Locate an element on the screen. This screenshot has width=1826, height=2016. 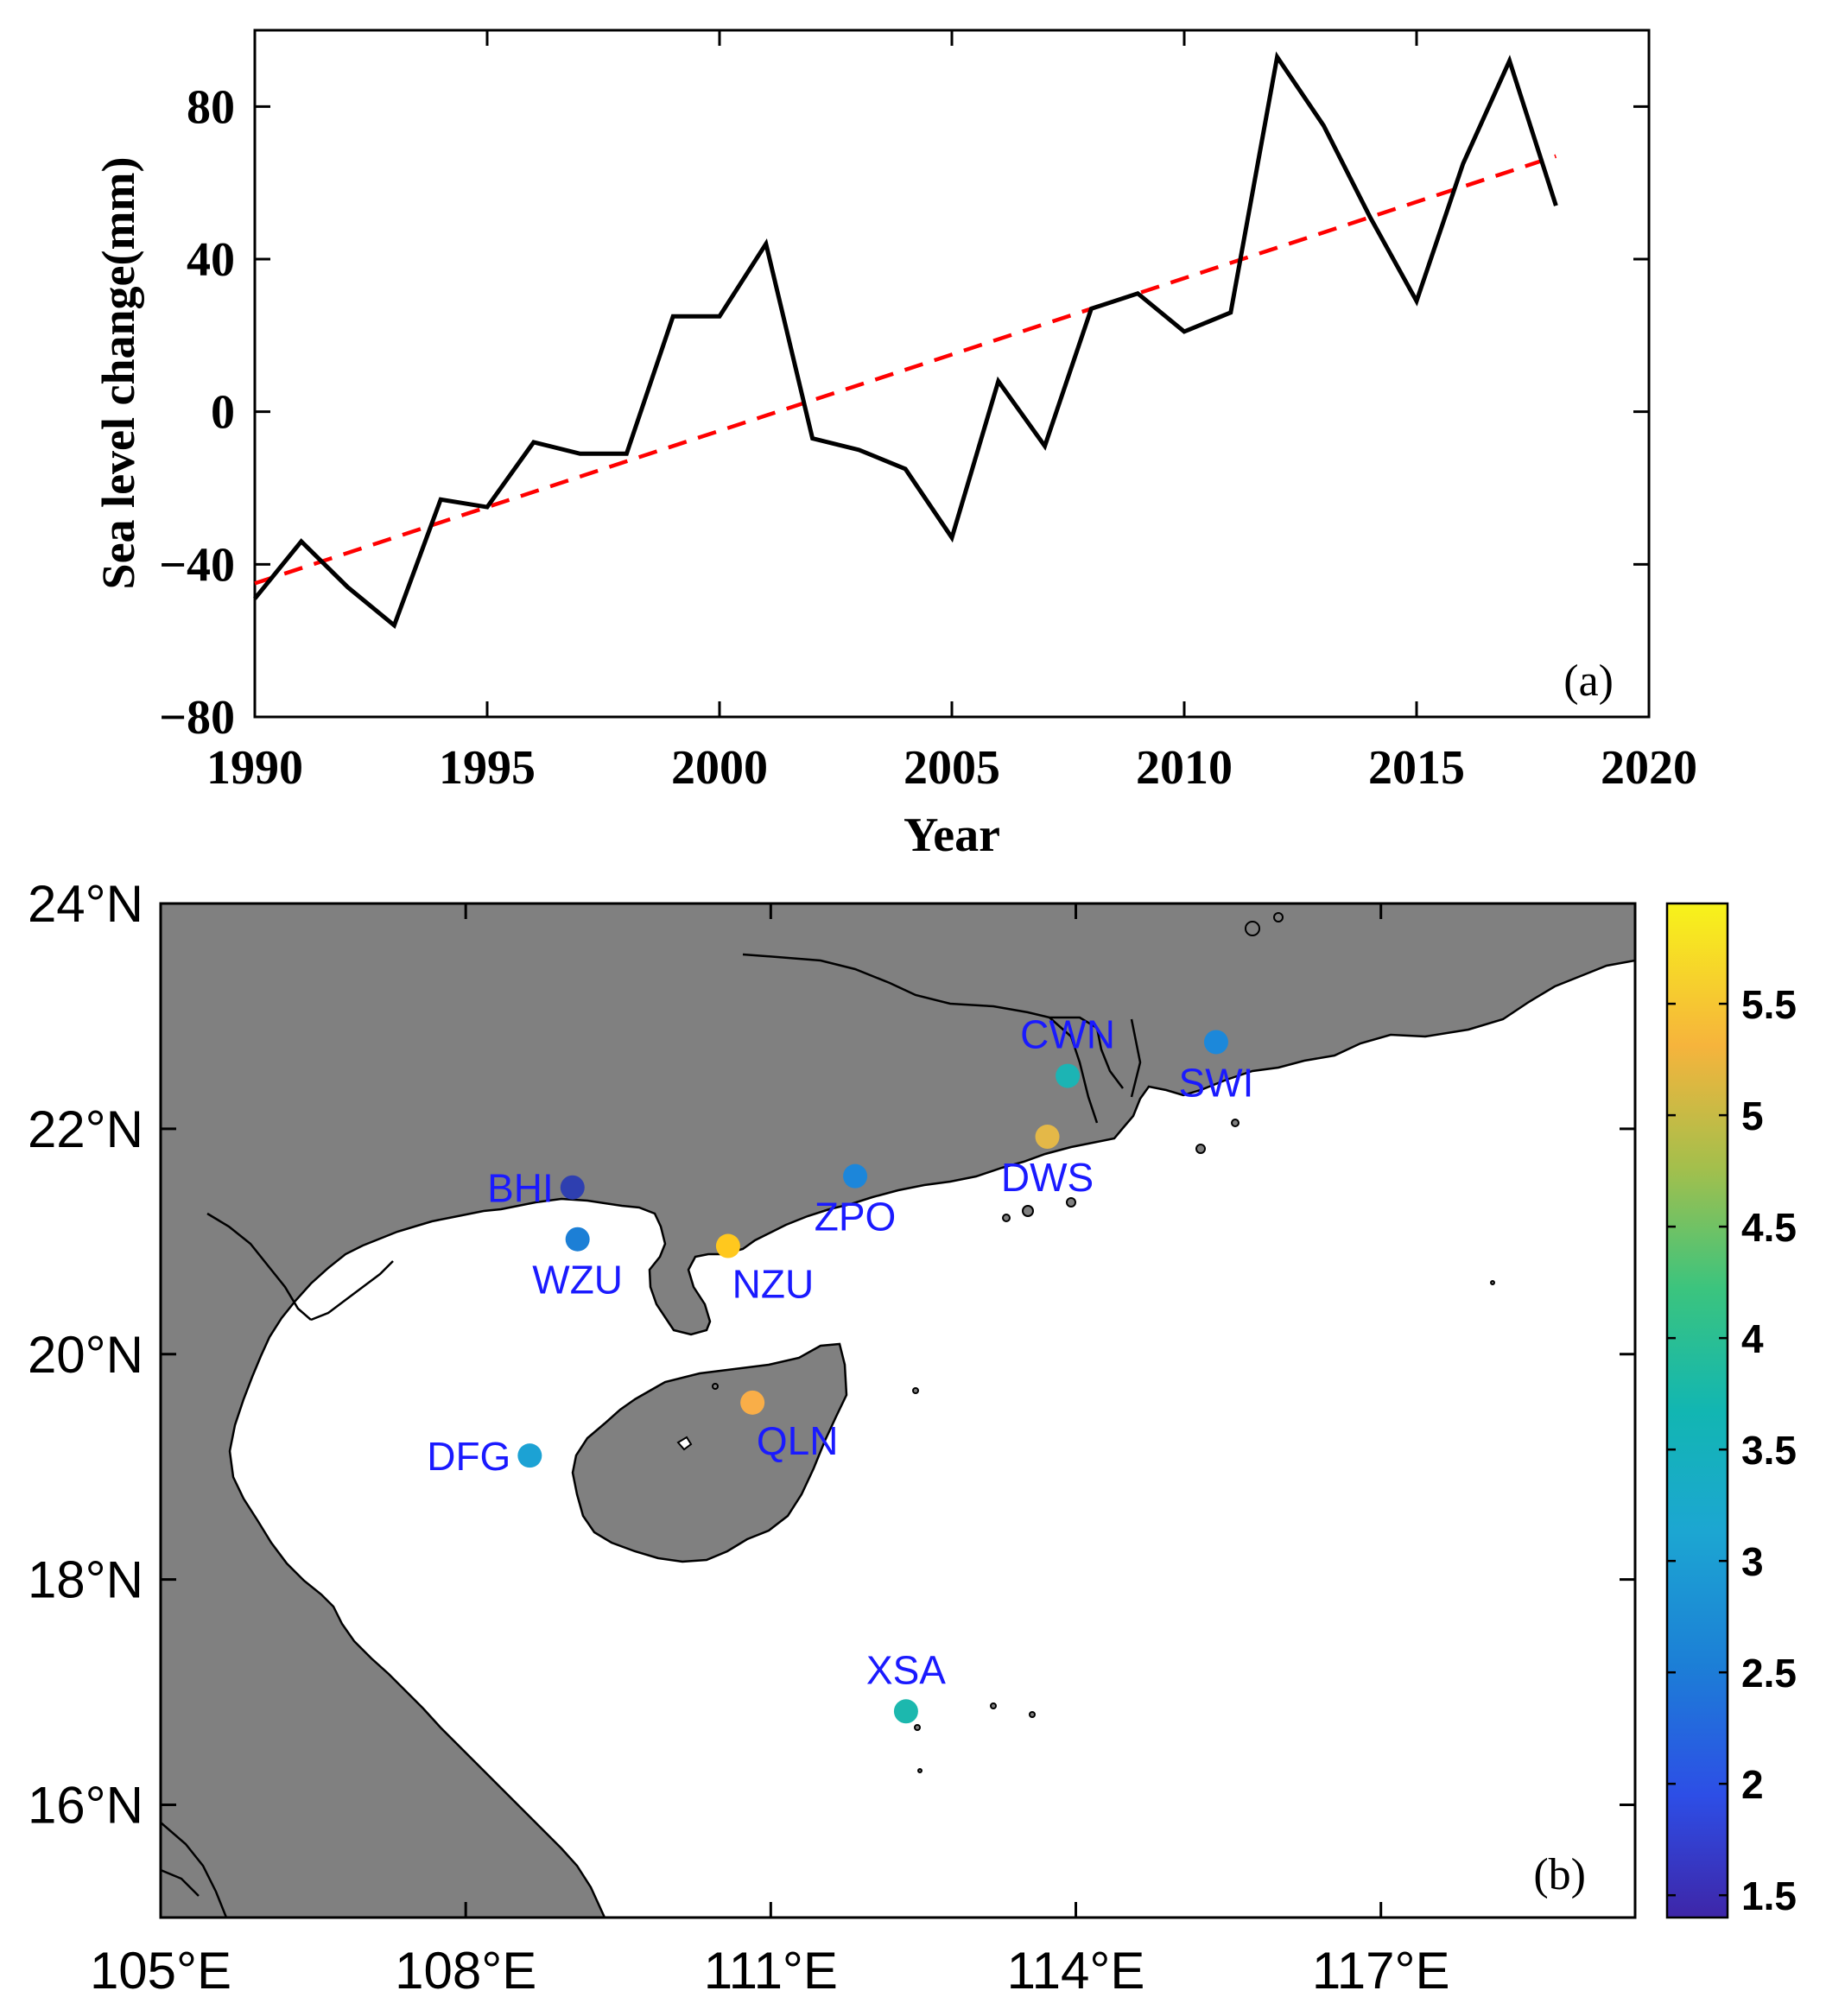
x-tick-label: 1990 is located at coordinates (254, 768).